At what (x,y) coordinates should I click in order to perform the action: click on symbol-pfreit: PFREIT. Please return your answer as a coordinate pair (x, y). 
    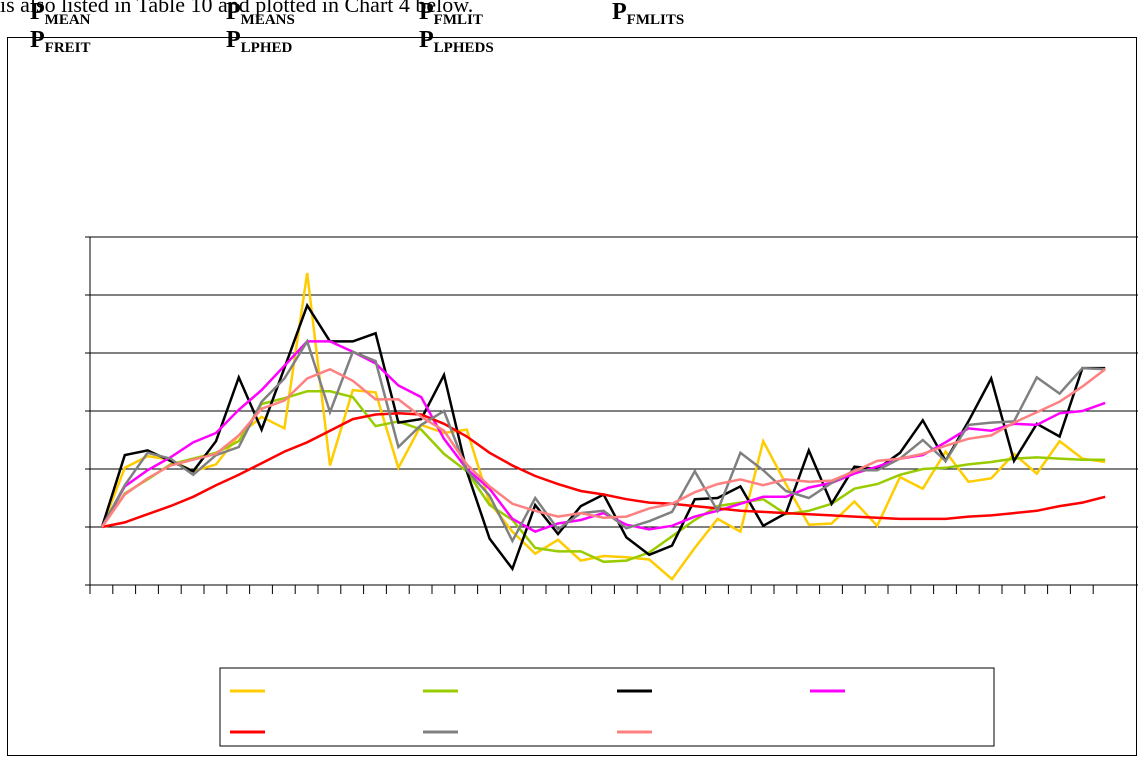
    Looking at the image, I should click on (60, 41).